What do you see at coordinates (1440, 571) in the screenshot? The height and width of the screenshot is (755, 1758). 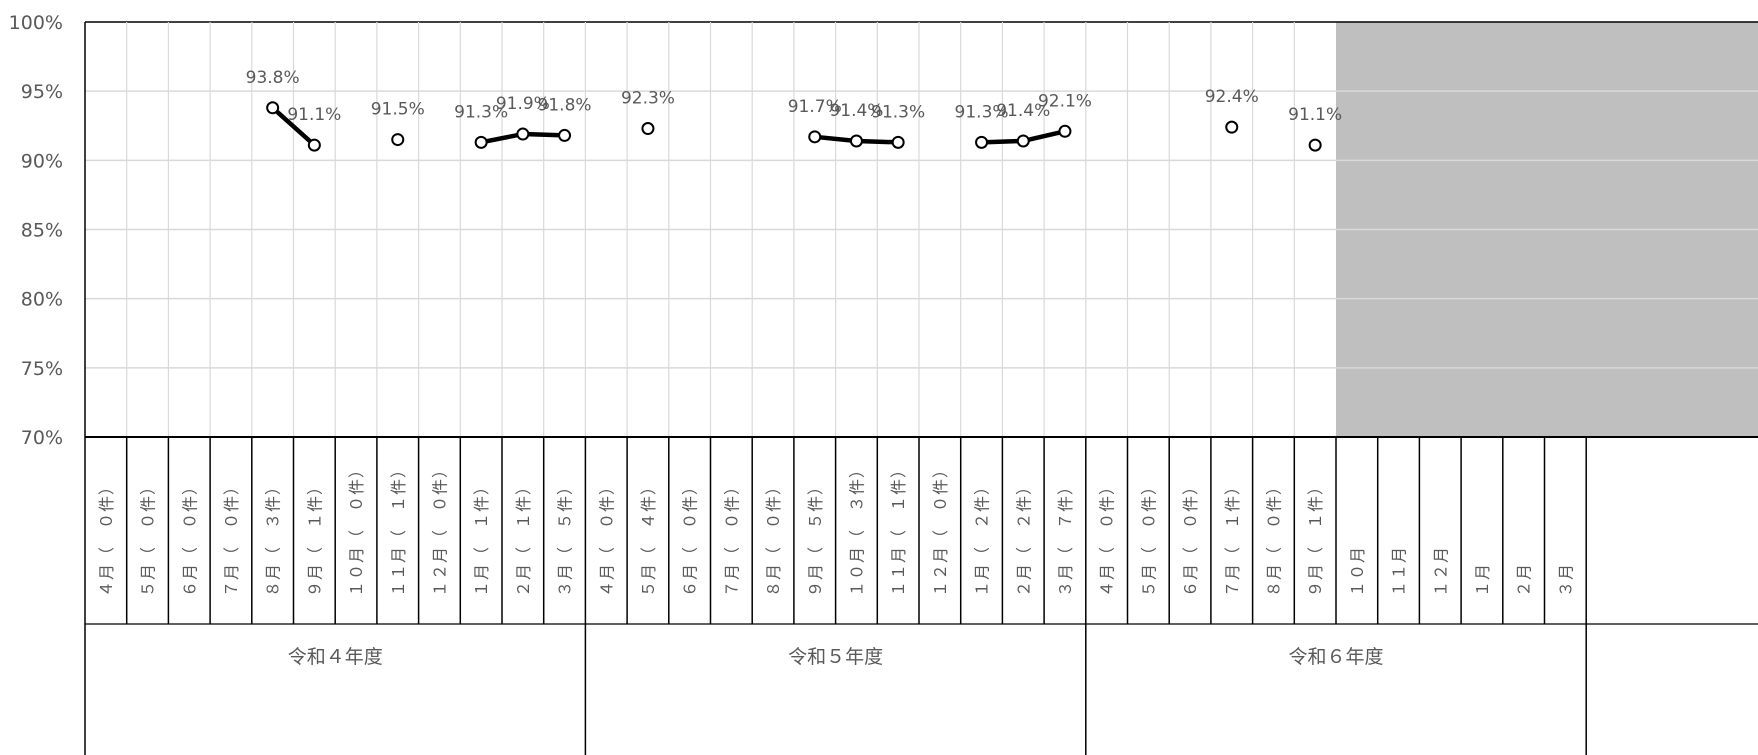 I see `x-category-label: １２月` at bounding box center [1440, 571].